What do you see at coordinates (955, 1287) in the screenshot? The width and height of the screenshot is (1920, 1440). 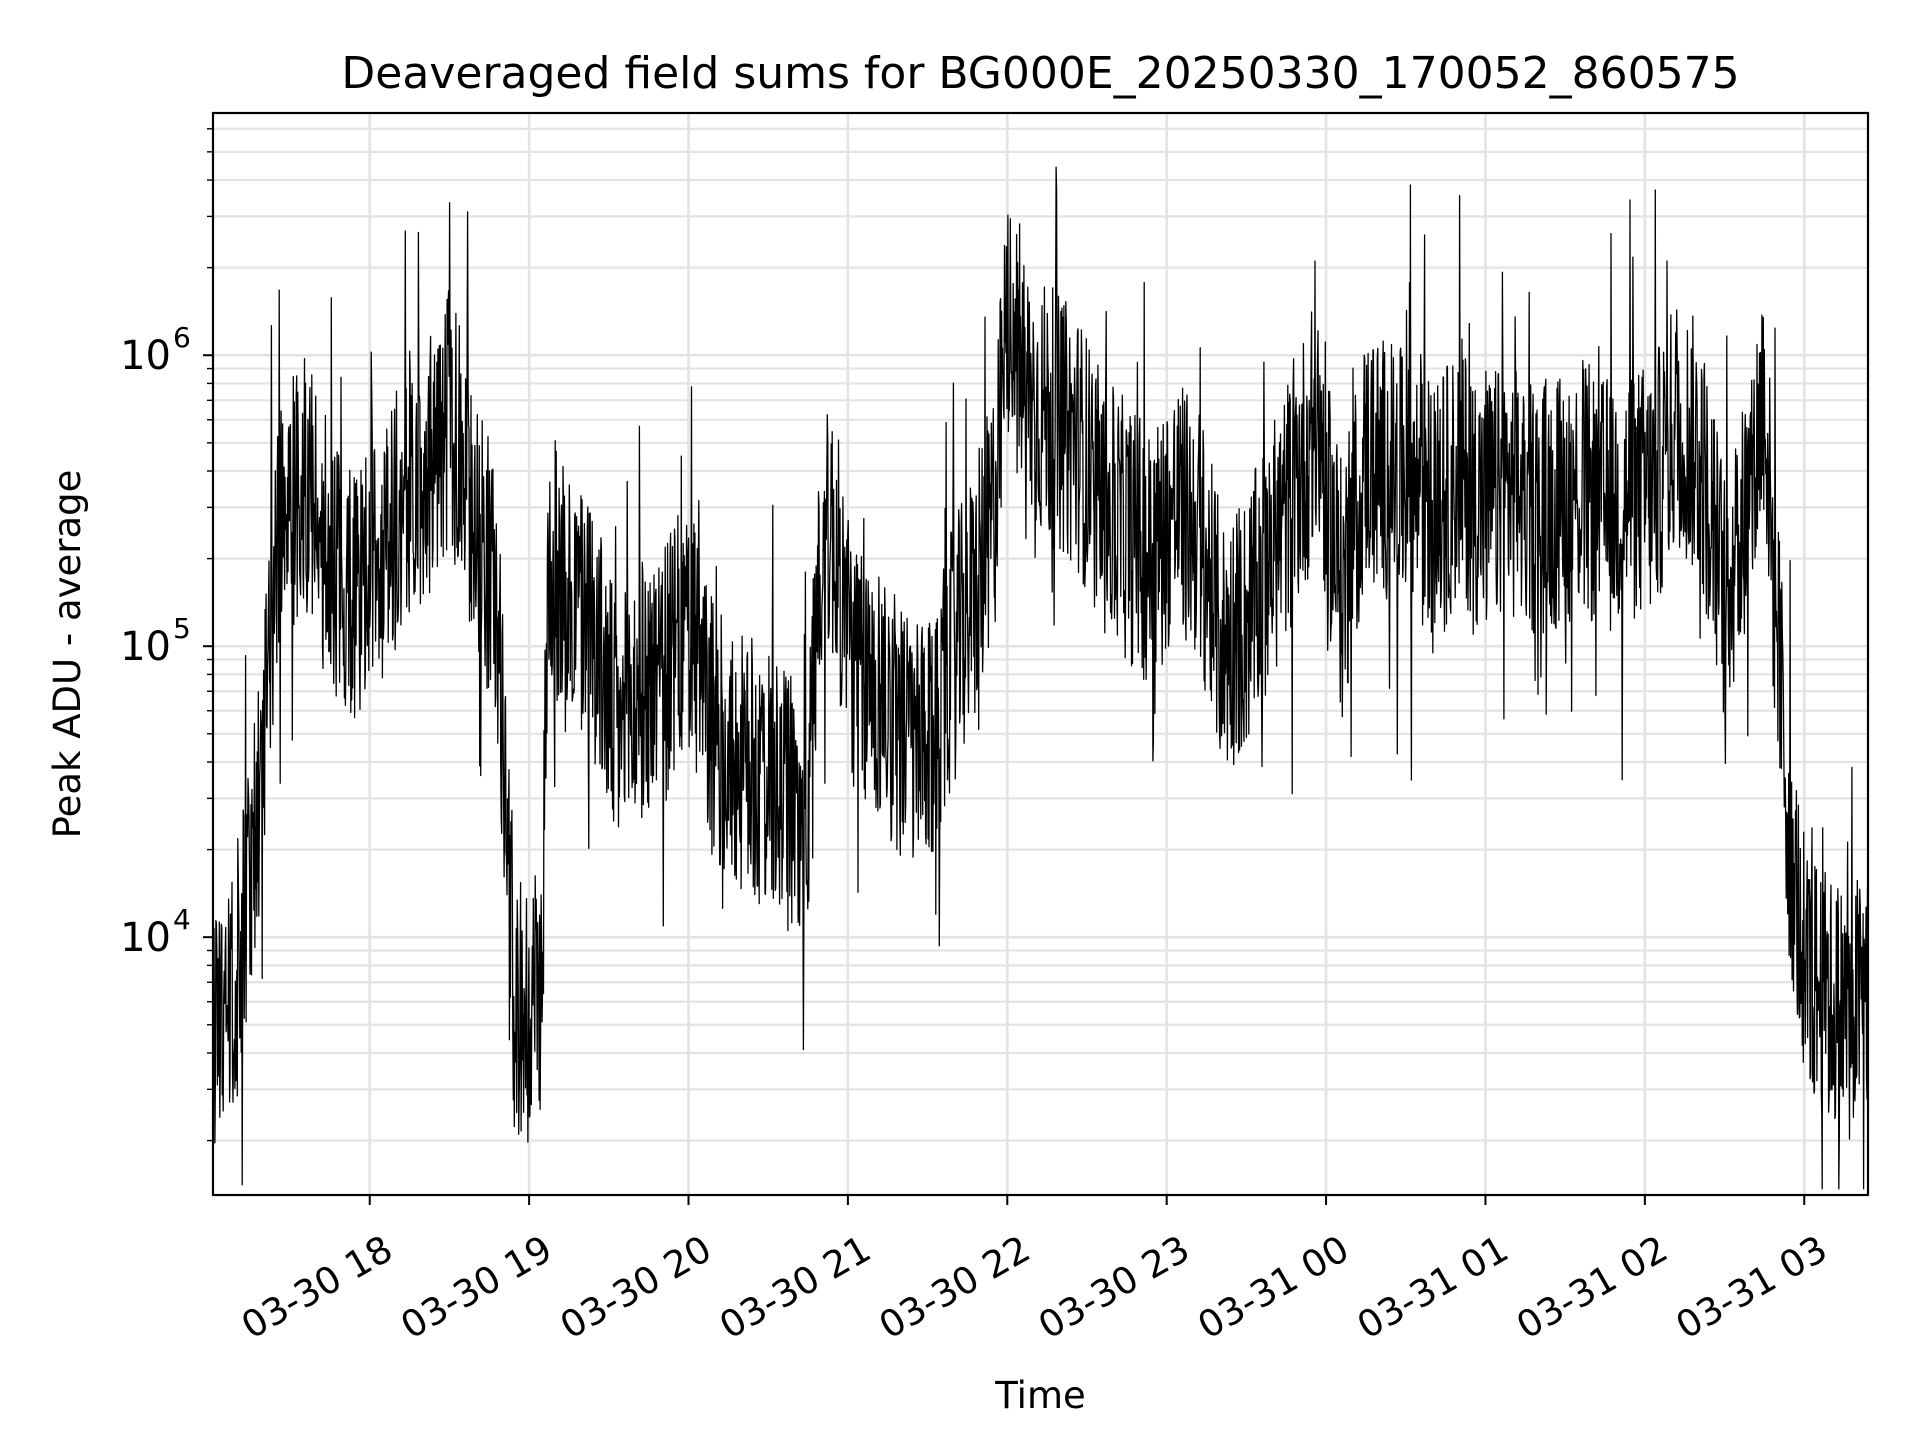 I see `x-tick-label: 03-30 22` at bounding box center [955, 1287].